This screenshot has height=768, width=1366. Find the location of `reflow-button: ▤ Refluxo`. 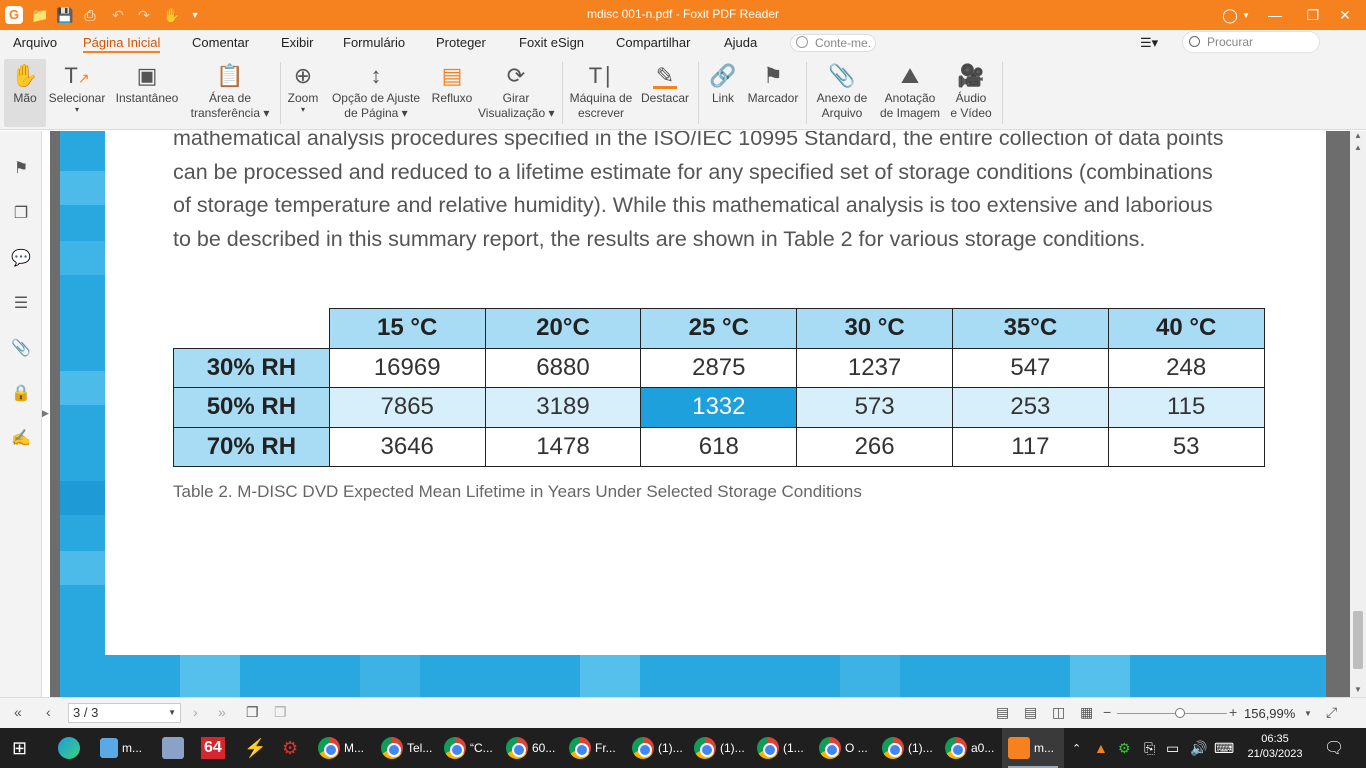

reflow-button: ▤ Refluxo is located at coordinates (452, 93).